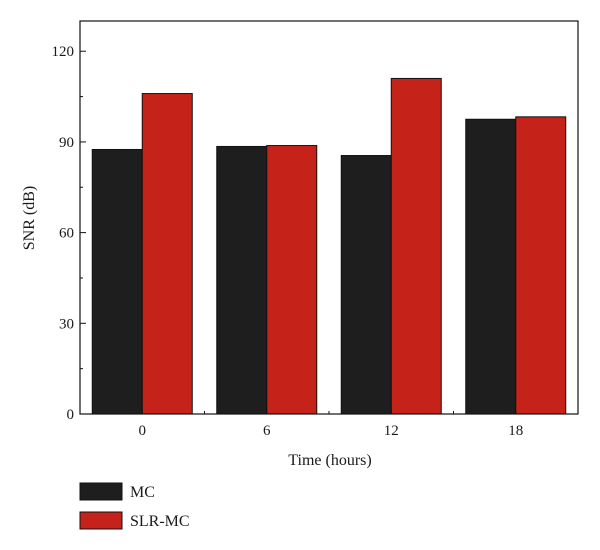 This screenshot has width=600, height=550. Describe the element at coordinates (160, 521) in the screenshot. I see `legend-label-slr-mc: SLR-MC` at that location.